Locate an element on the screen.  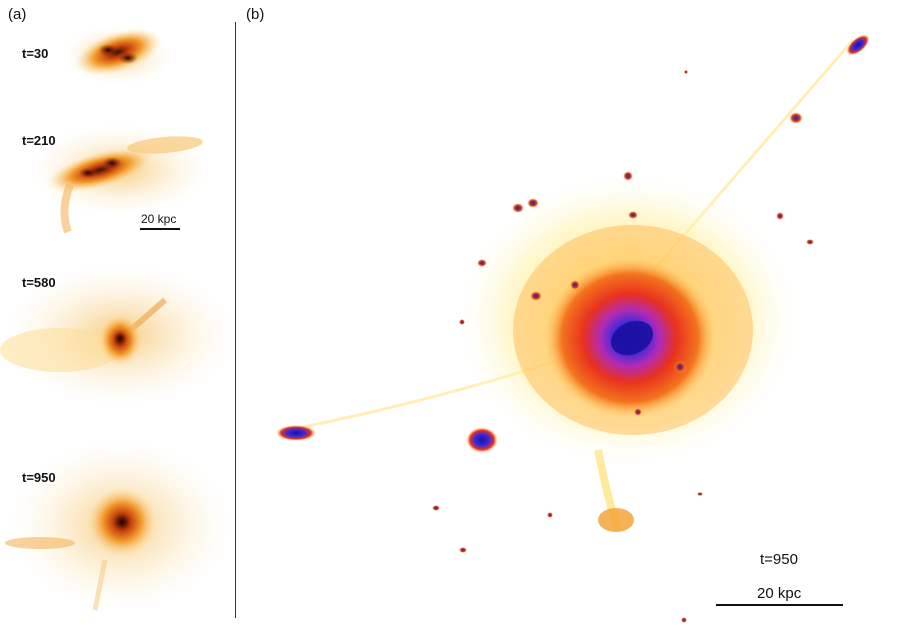
frame-time-label: t=950 is located at coordinates (39, 477).